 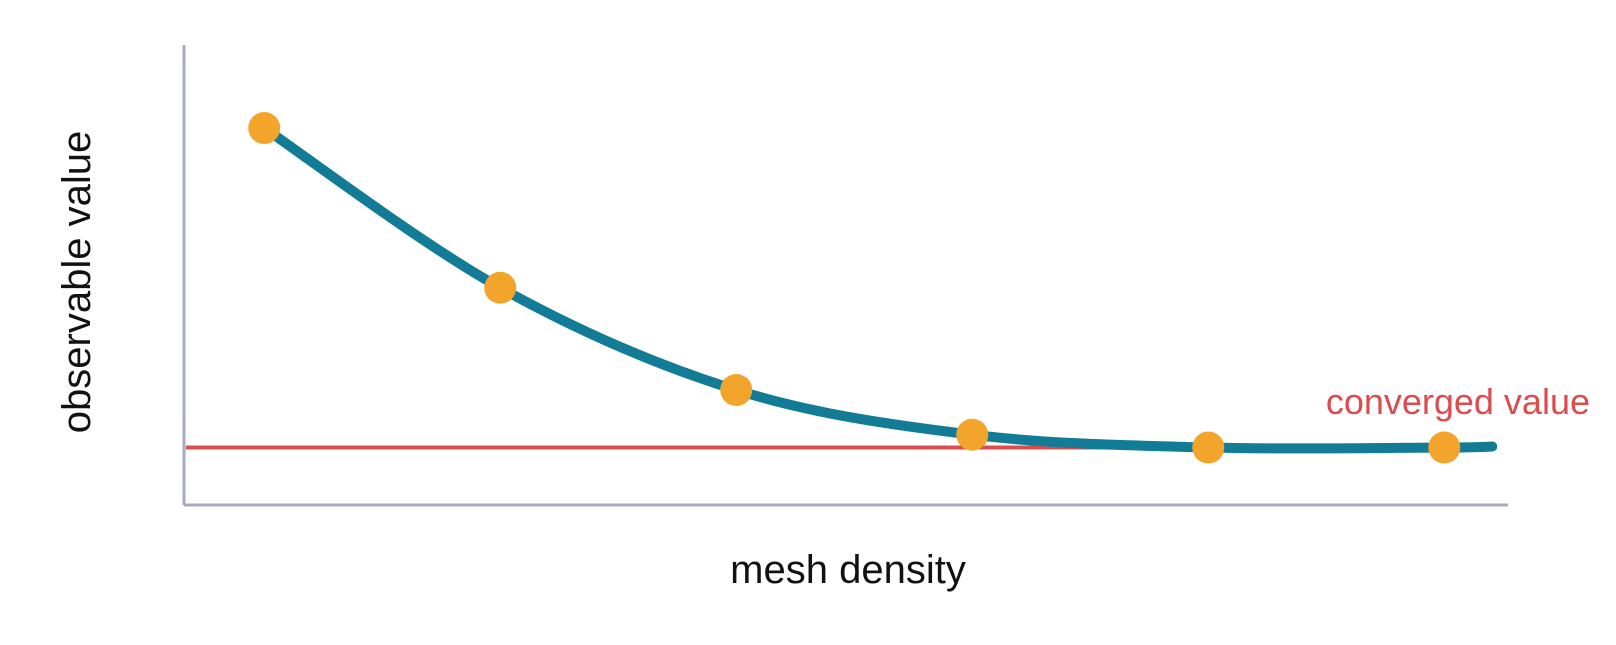 What do you see at coordinates (77, 282) in the screenshot?
I see `y-axis-label: observable value` at bounding box center [77, 282].